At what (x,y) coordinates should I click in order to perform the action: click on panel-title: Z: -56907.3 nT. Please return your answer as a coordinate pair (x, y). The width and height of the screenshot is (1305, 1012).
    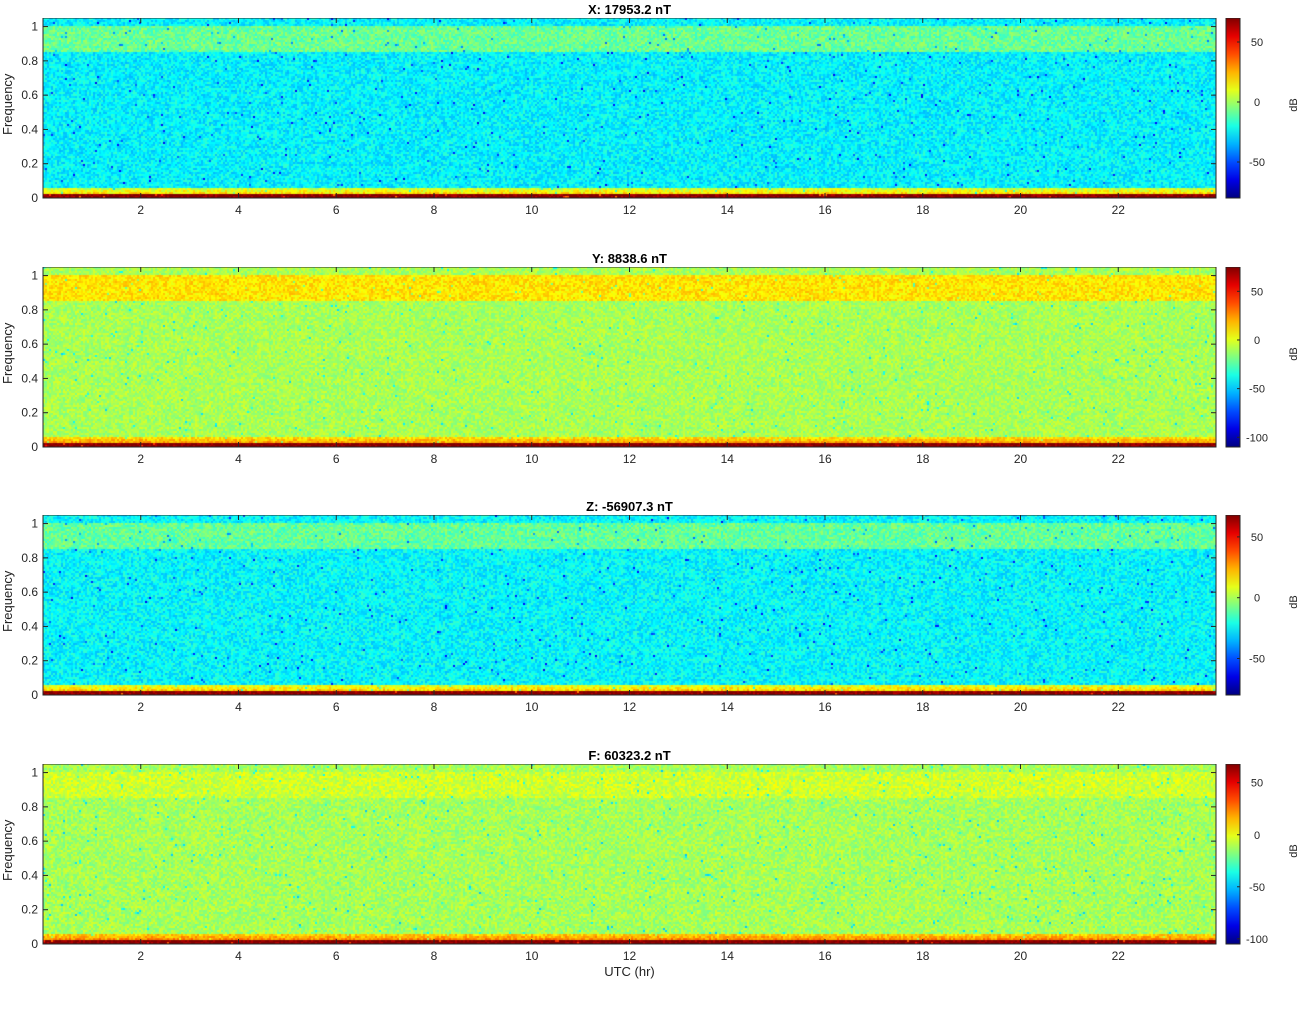
    Looking at the image, I should click on (629, 506).